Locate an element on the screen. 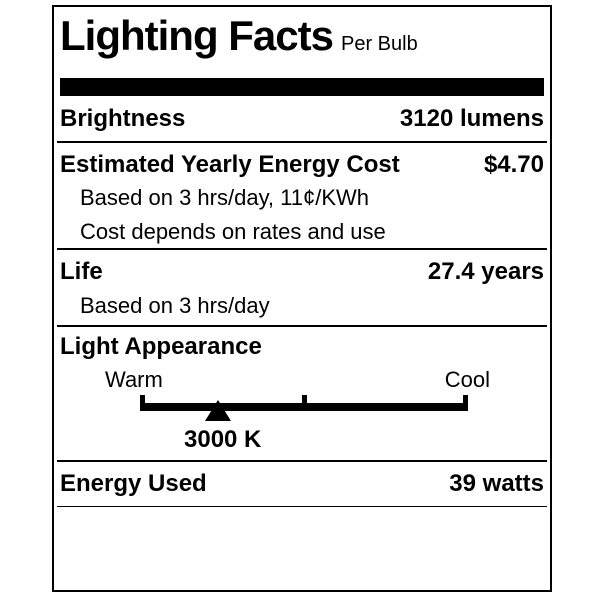 The height and width of the screenshot is (600, 600). label-title: Lighting Facts is located at coordinates (197, 35).